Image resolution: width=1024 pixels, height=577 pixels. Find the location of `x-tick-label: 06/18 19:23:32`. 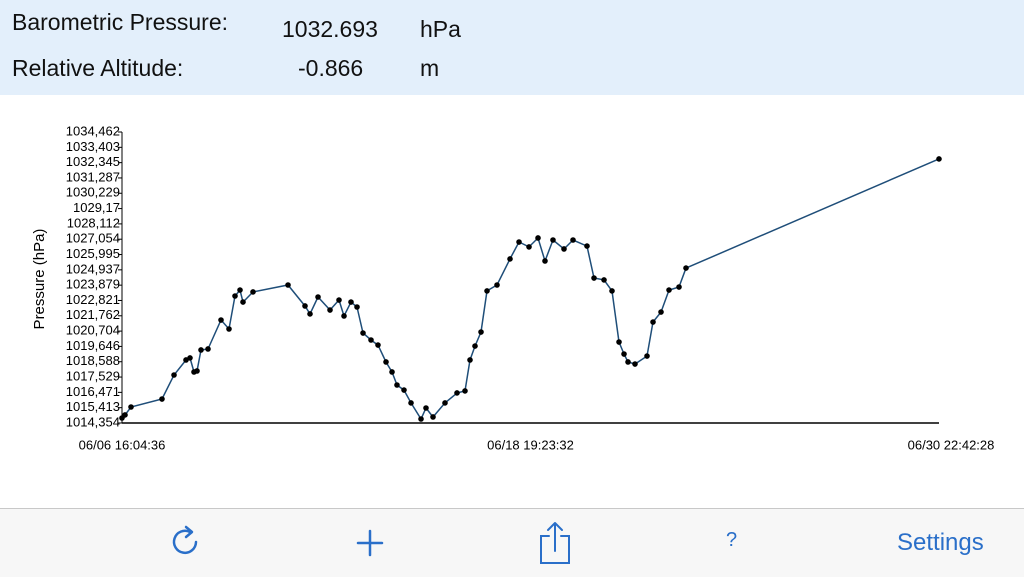

x-tick-label: 06/18 19:23:32 is located at coordinates (530, 444).